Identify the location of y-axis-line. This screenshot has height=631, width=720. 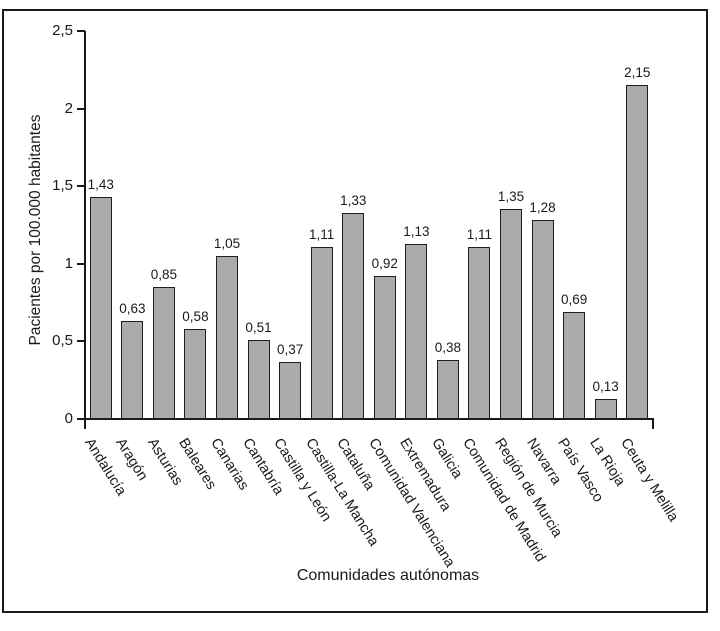
(85, 225).